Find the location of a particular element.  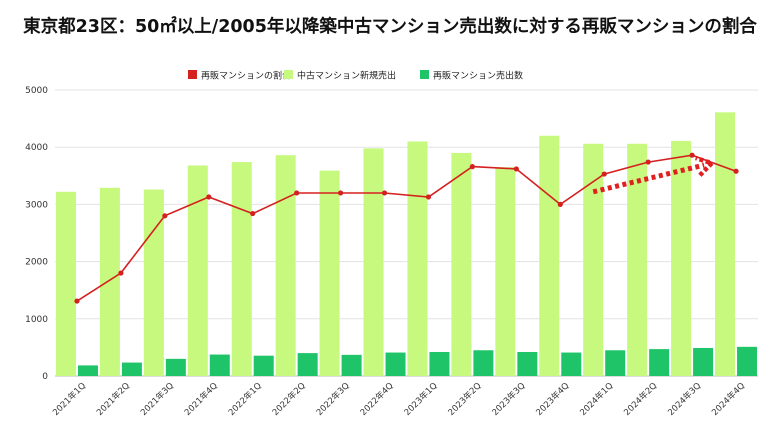

x-tick-label: 2022年1Q is located at coordinates (245, 399).